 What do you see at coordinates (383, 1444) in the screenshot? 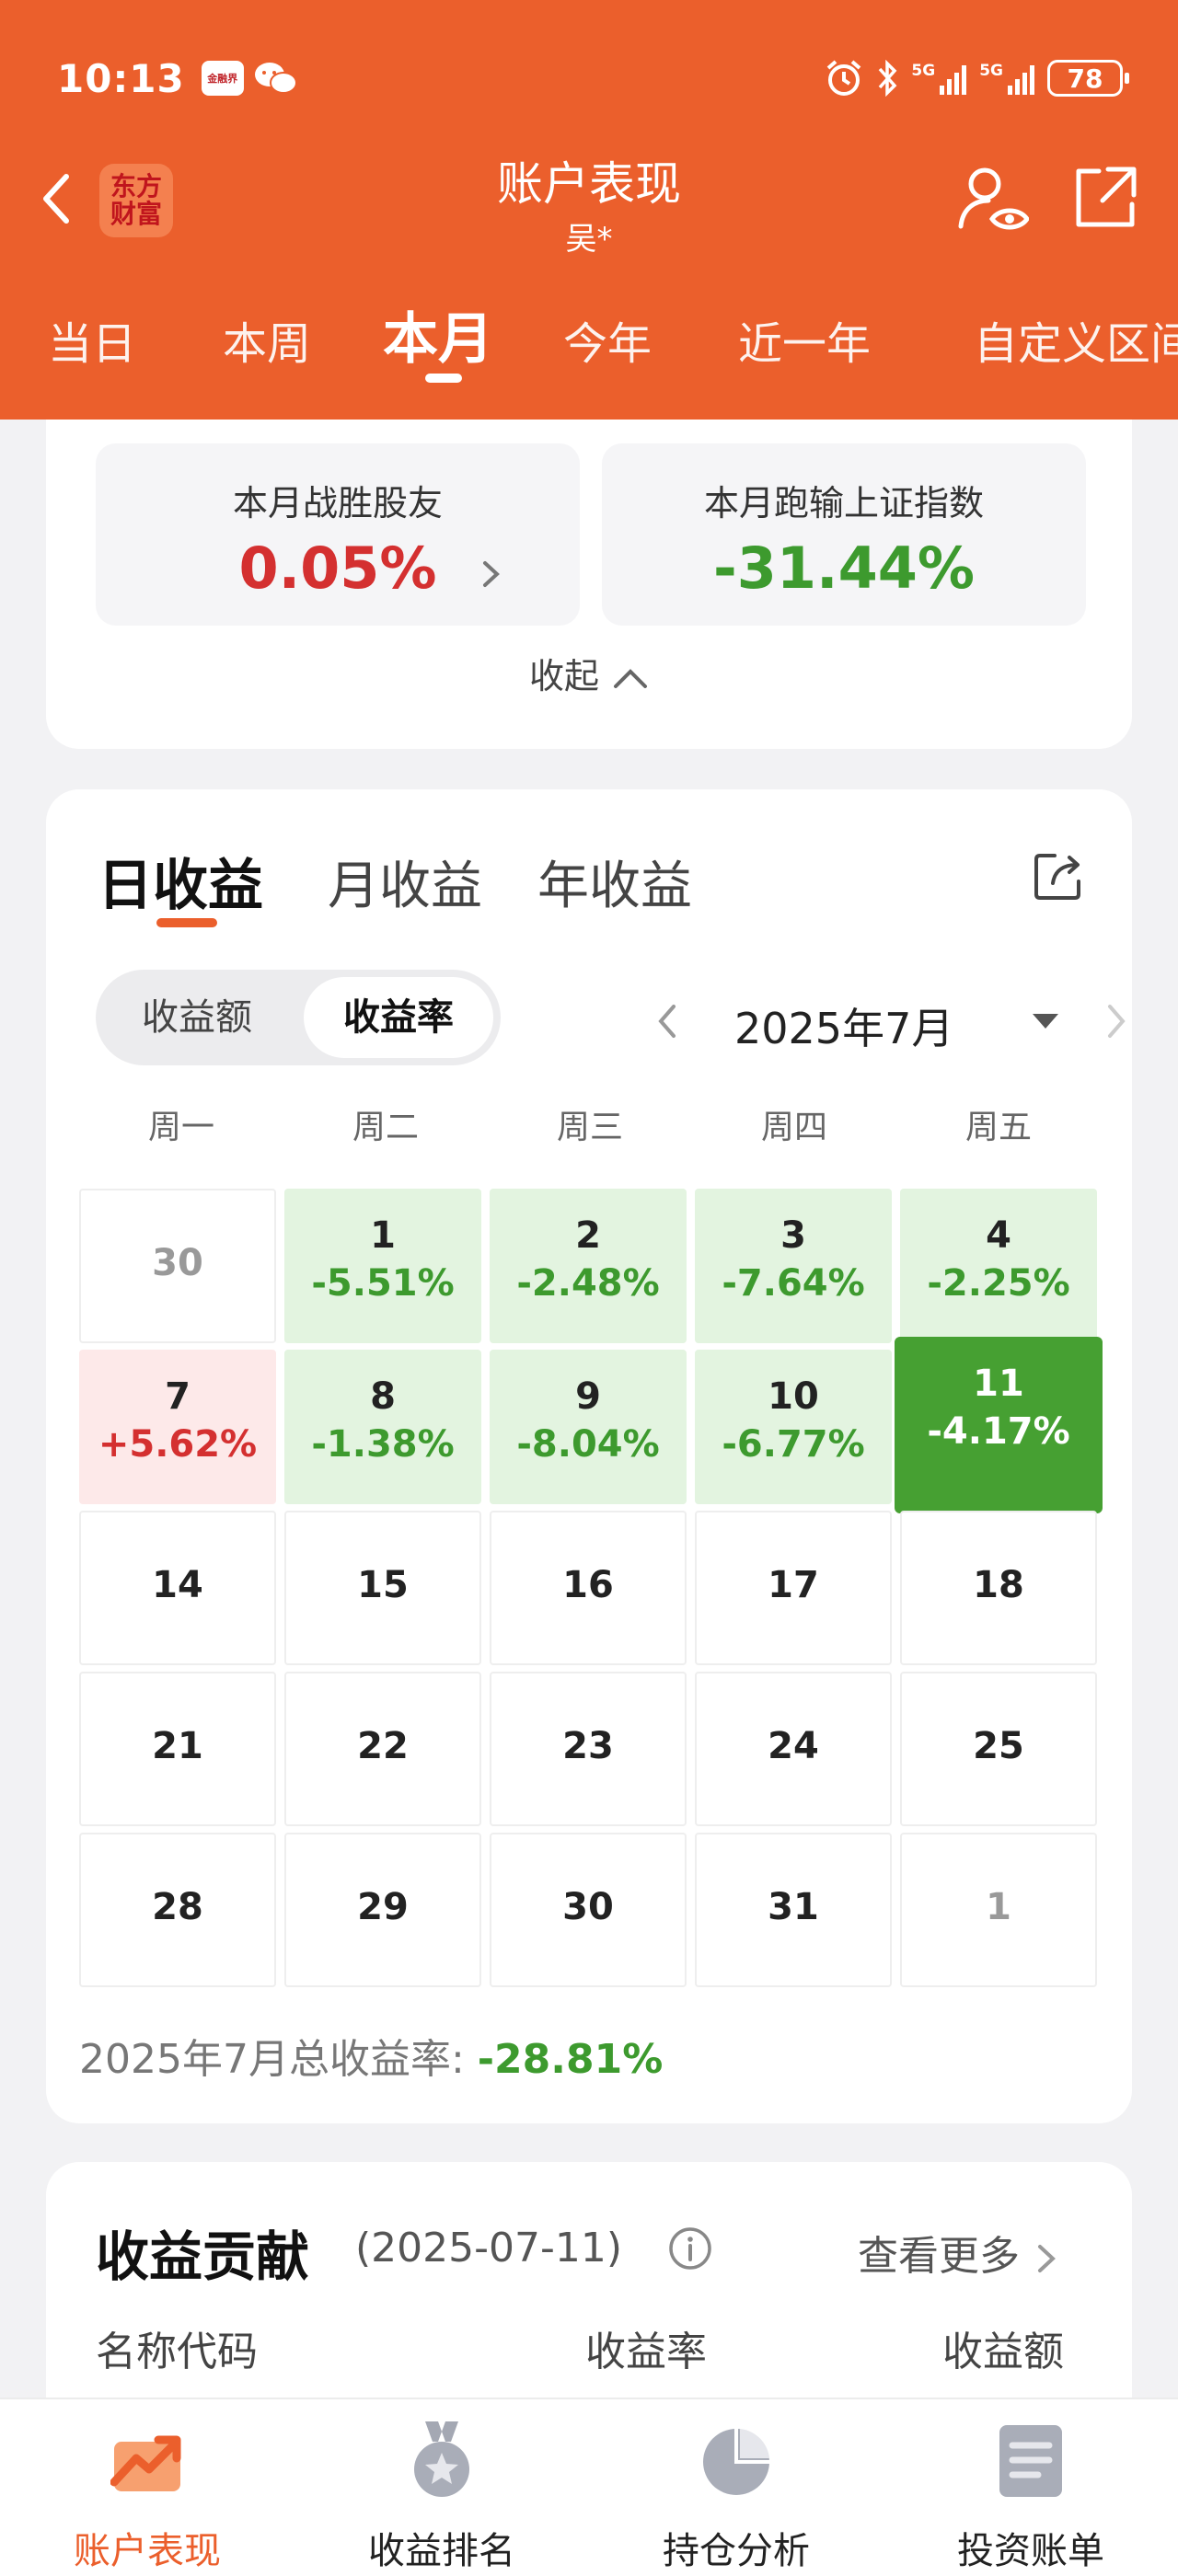
I see `day-return-rate: -1.38%` at bounding box center [383, 1444].